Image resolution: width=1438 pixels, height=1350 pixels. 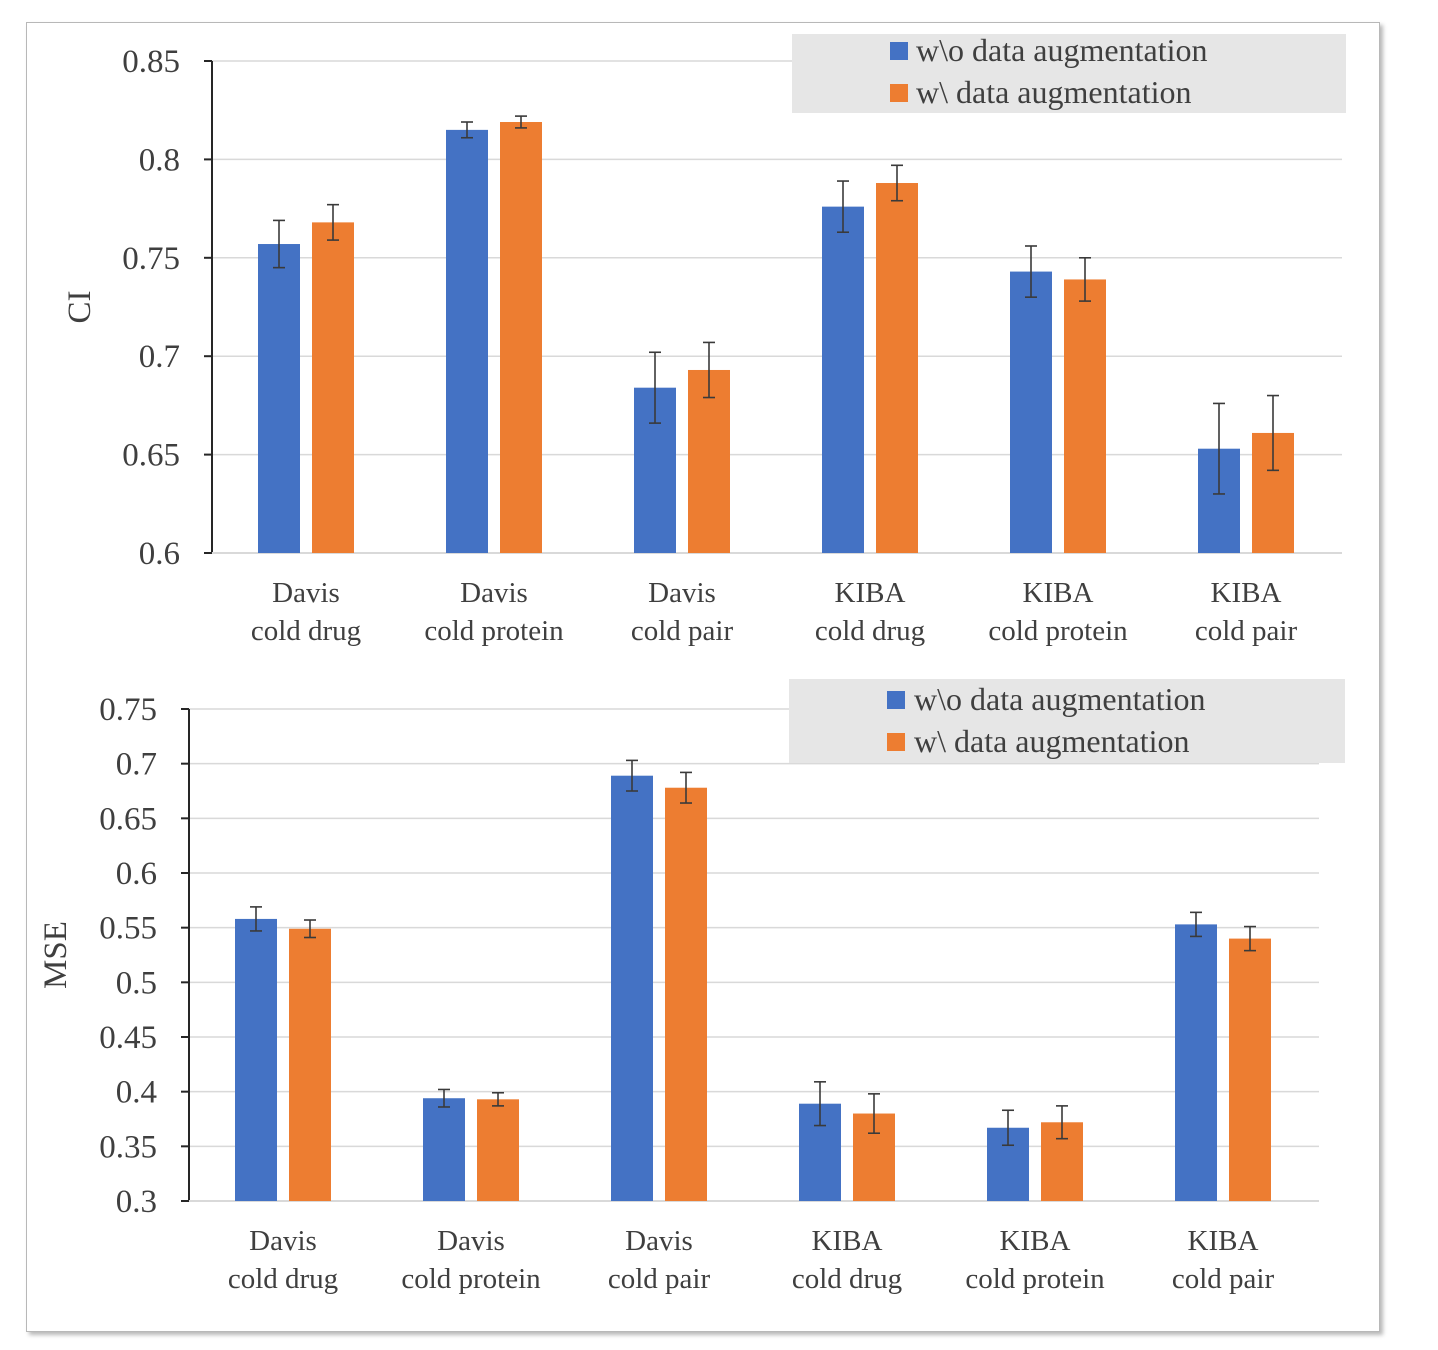 I want to click on y-axis-label: CI, so click(x=80, y=307).